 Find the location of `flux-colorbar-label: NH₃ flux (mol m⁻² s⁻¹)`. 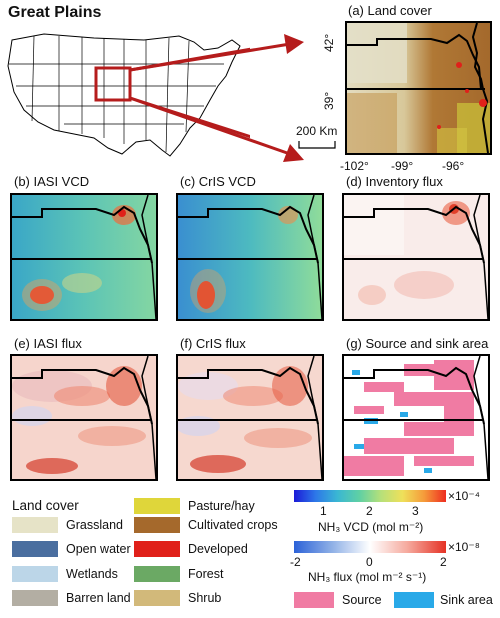

flux-colorbar-label: NH₃ flux (mol m⁻² s⁻¹) is located at coordinates (367, 577).